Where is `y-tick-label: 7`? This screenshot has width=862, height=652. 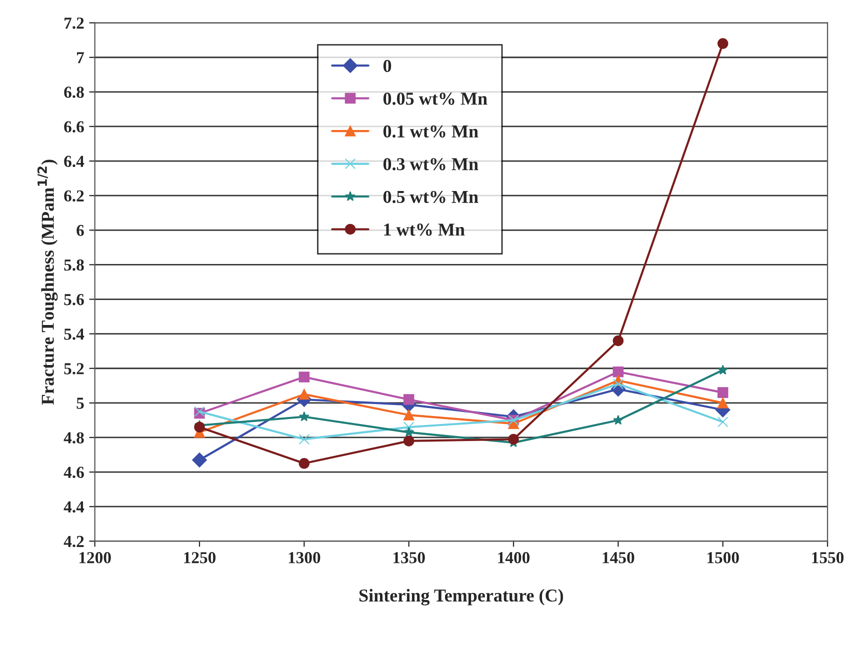
y-tick-label: 7 is located at coordinates (80, 58).